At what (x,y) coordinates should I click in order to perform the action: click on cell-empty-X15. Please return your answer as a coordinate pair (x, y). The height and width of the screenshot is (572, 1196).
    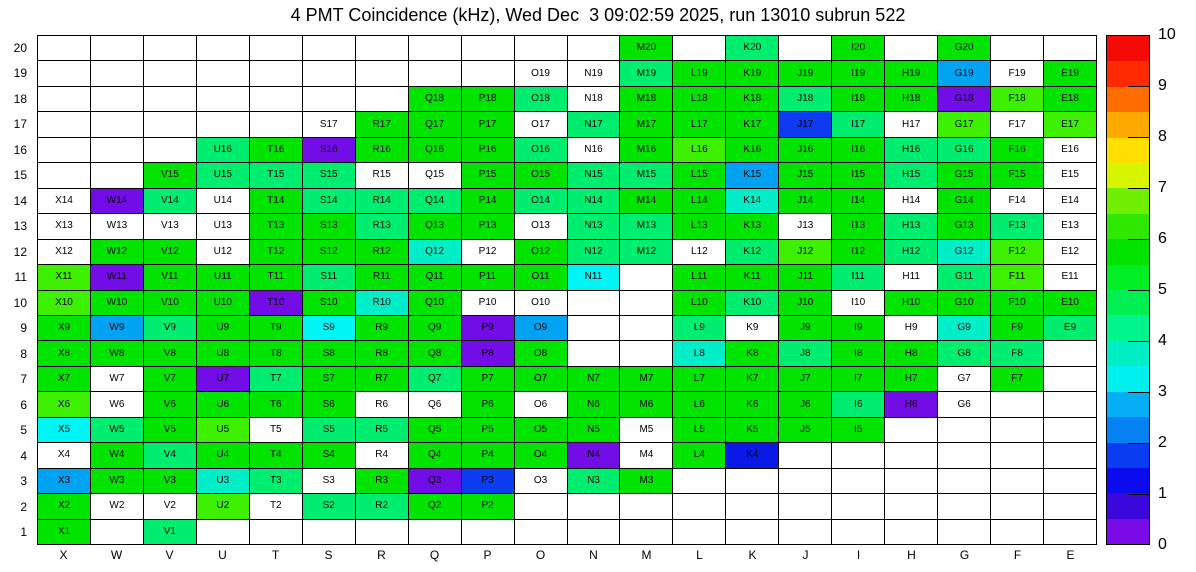
    Looking at the image, I should click on (64, 175).